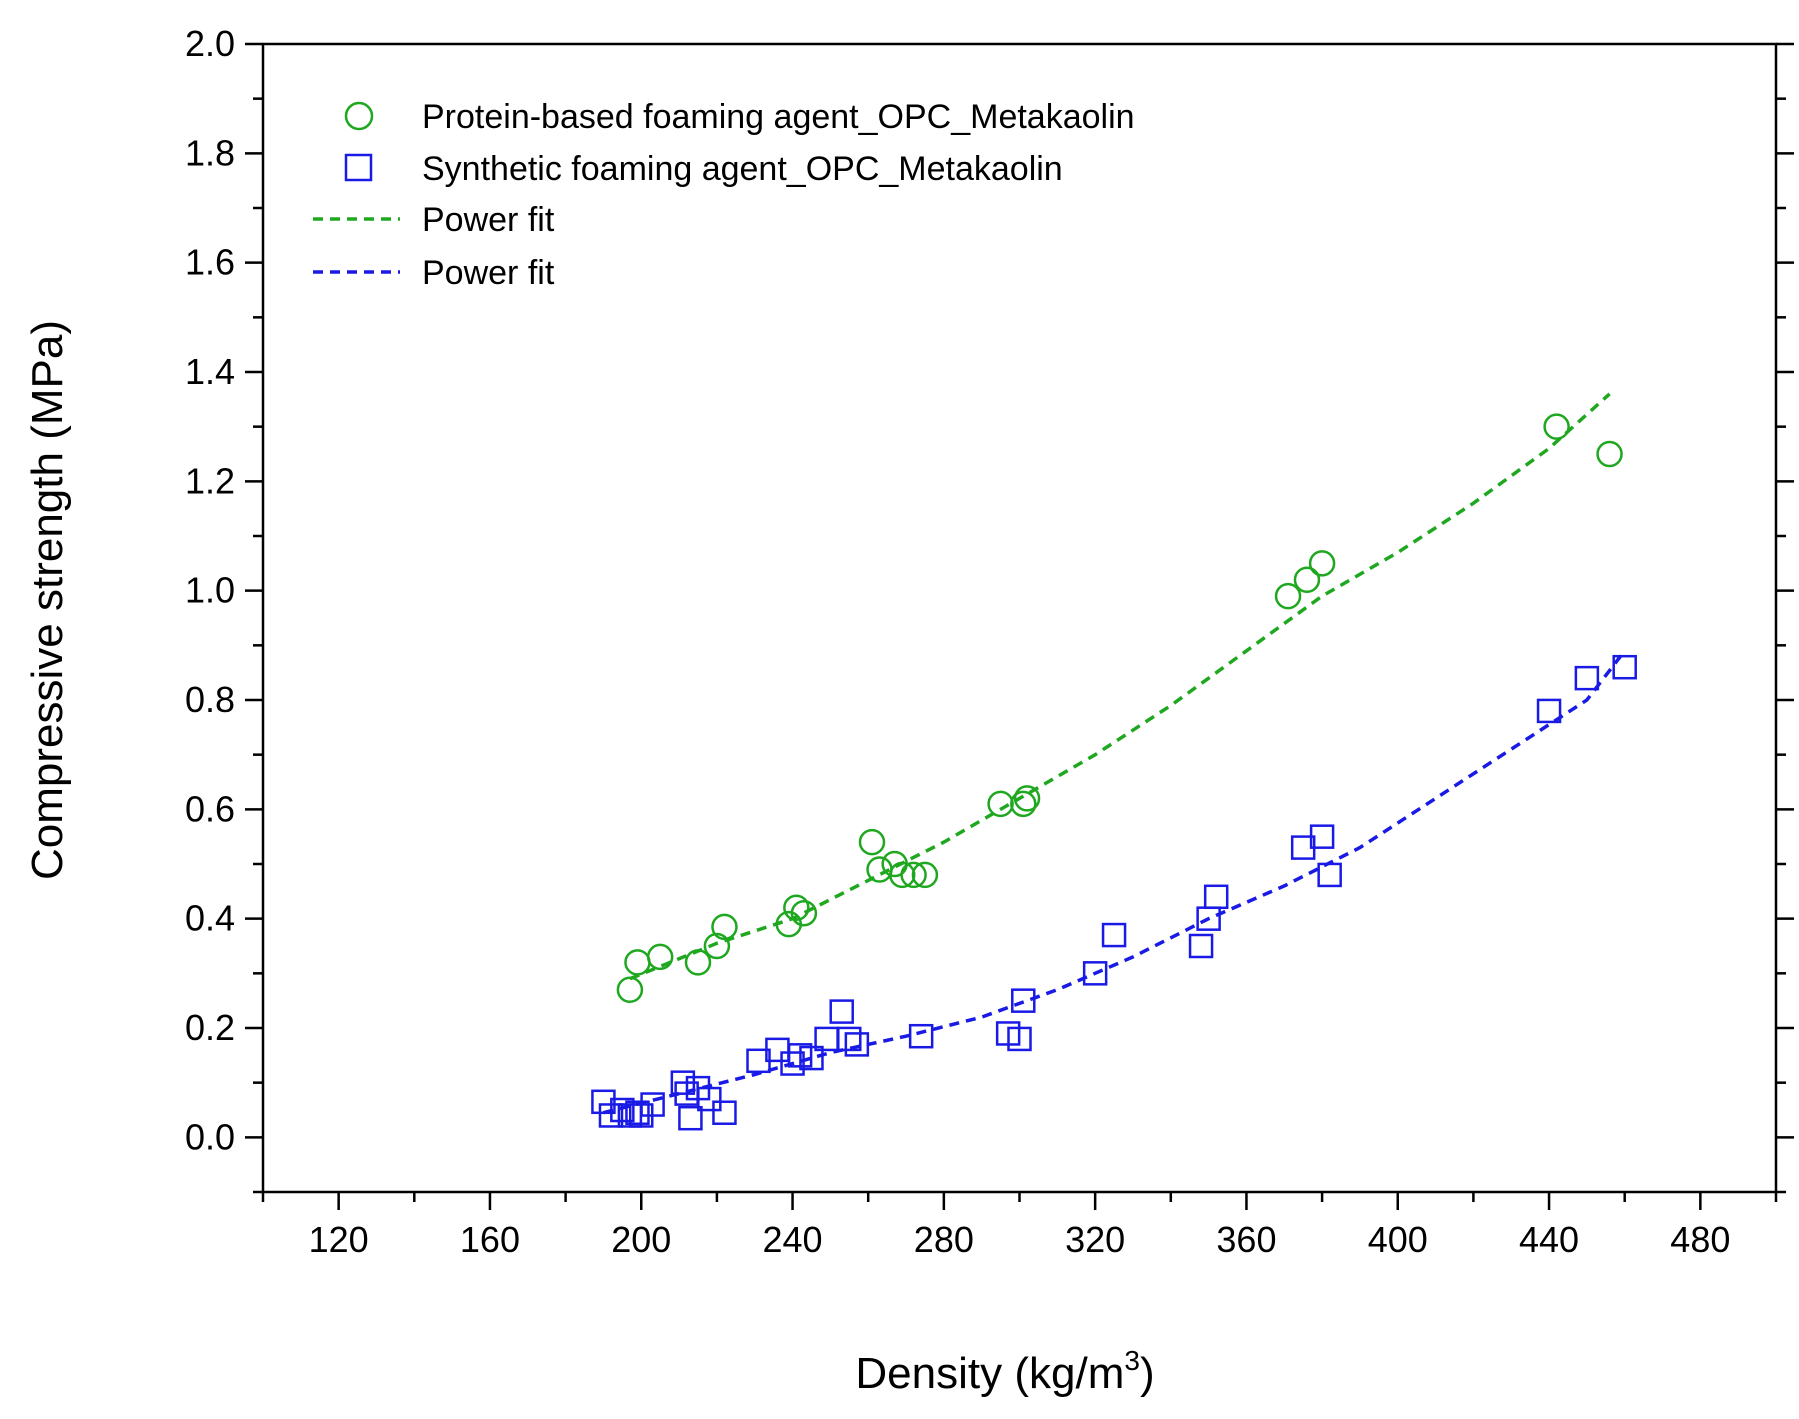  Describe the element at coordinates (1398, 1239) in the screenshot. I see `x-tick-label: 400` at that location.